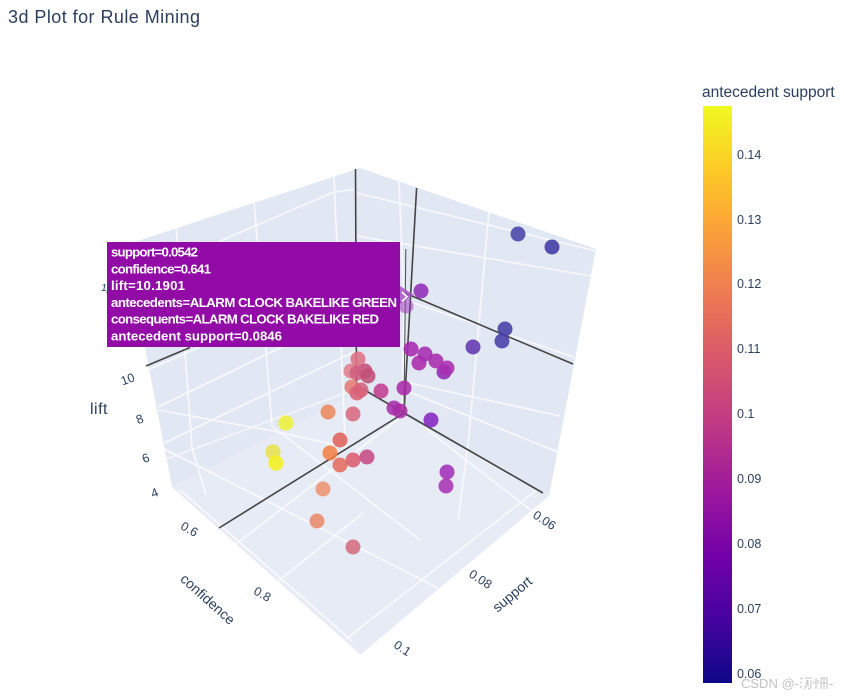  What do you see at coordinates (189, 529) in the screenshot?
I see `svg-text: 0.6` at bounding box center [189, 529].